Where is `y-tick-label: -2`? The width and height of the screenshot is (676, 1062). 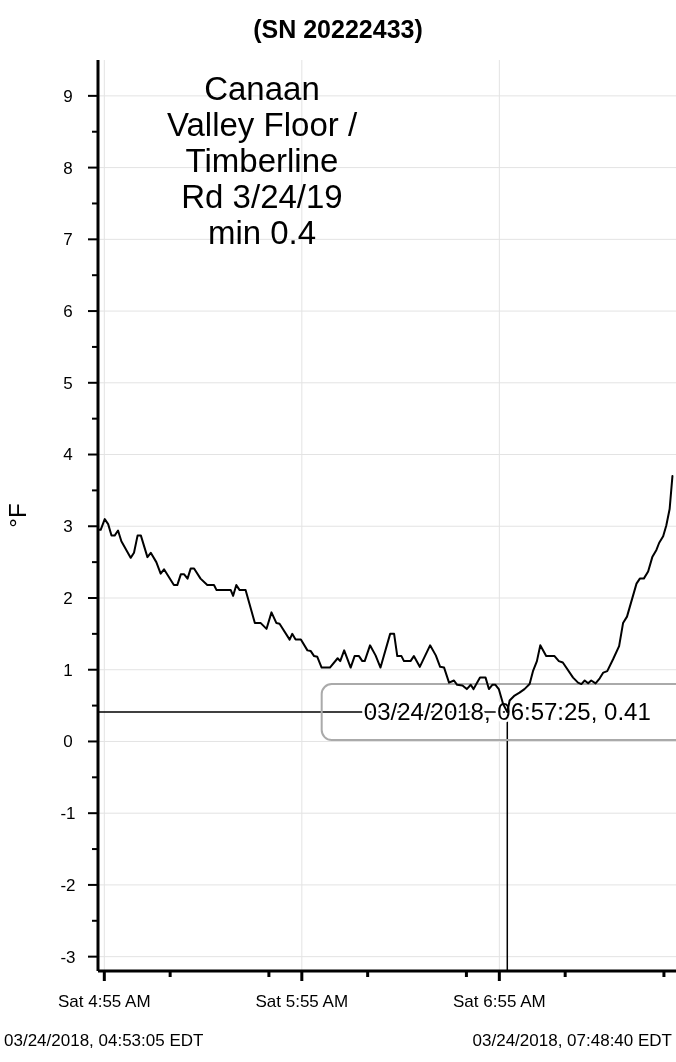 y-tick-label: -2 is located at coordinates (68, 885).